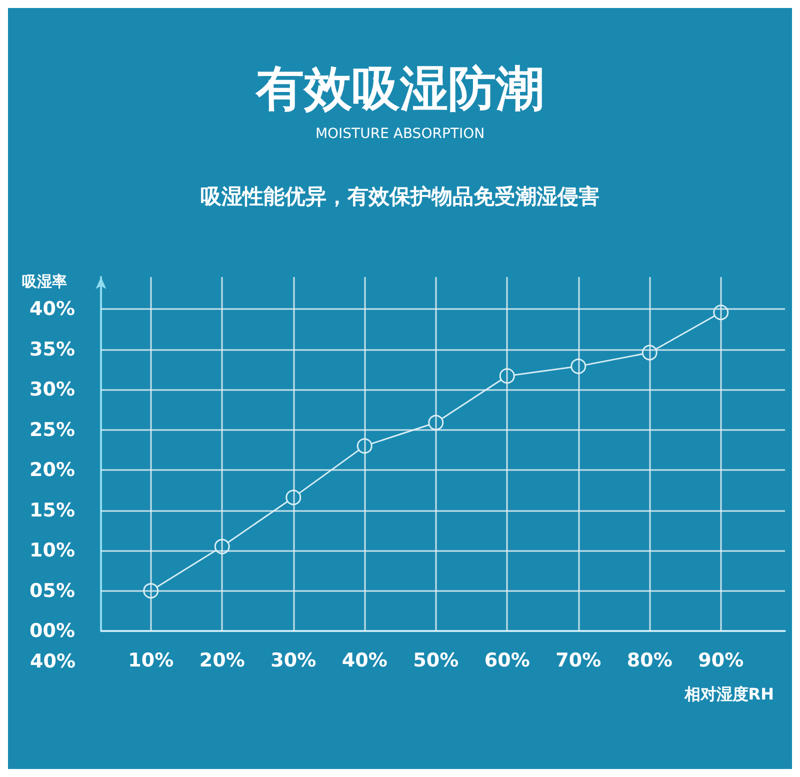  What do you see at coordinates (222, 661) in the screenshot?
I see `x-tick-label: 20%` at bounding box center [222, 661].